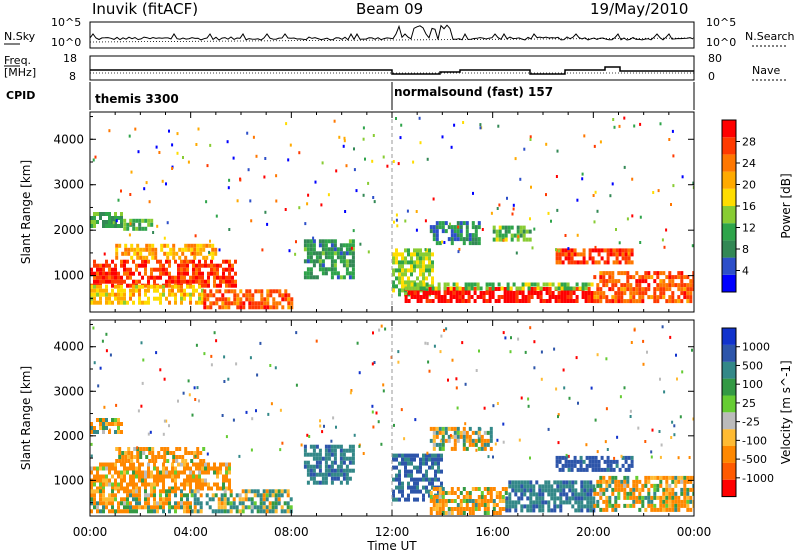 This screenshot has height=554, width=800. What do you see at coordinates (770, 36) in the screenshot?
I see `nsearch-label: N.Search` at bounding box center [770, 36].